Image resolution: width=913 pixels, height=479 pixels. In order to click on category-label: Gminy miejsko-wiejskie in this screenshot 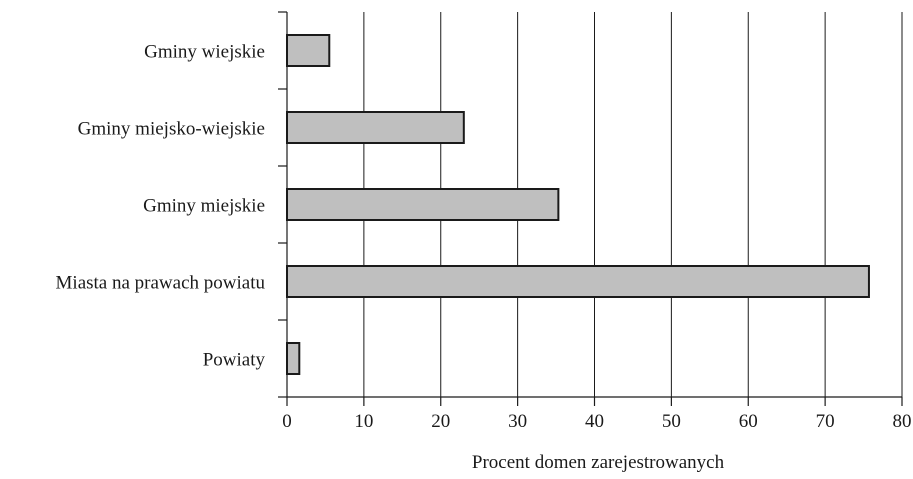, I will do `click(171, 129)`.